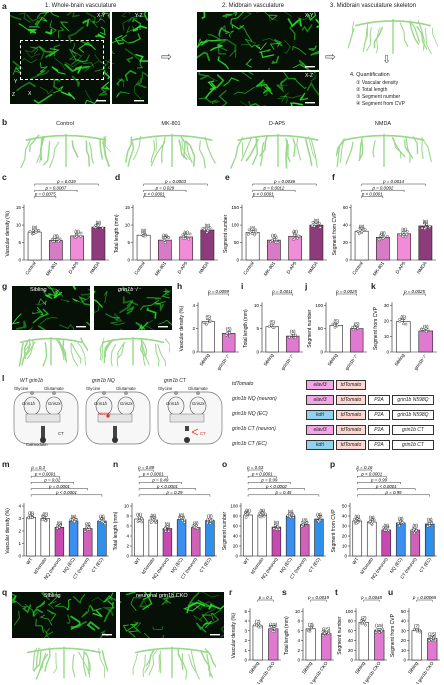 This screenshot has height=685, width=444. Describe the element at coordinates (5, 286) in the screenshot. I see `panel-letter-g: g` at that location.